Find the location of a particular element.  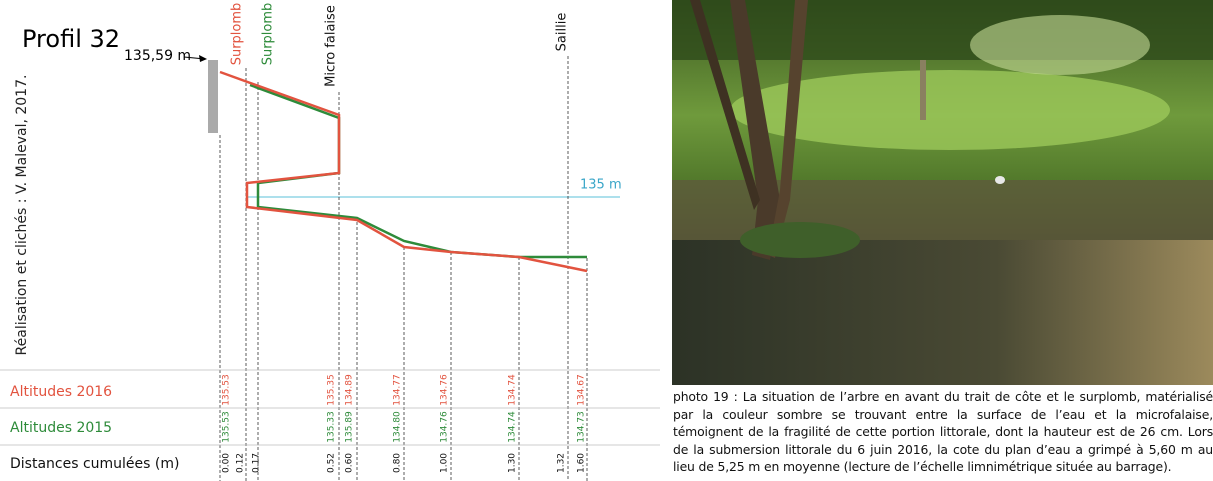

cell-value: 134.77 is located at coordinates (398, 390).